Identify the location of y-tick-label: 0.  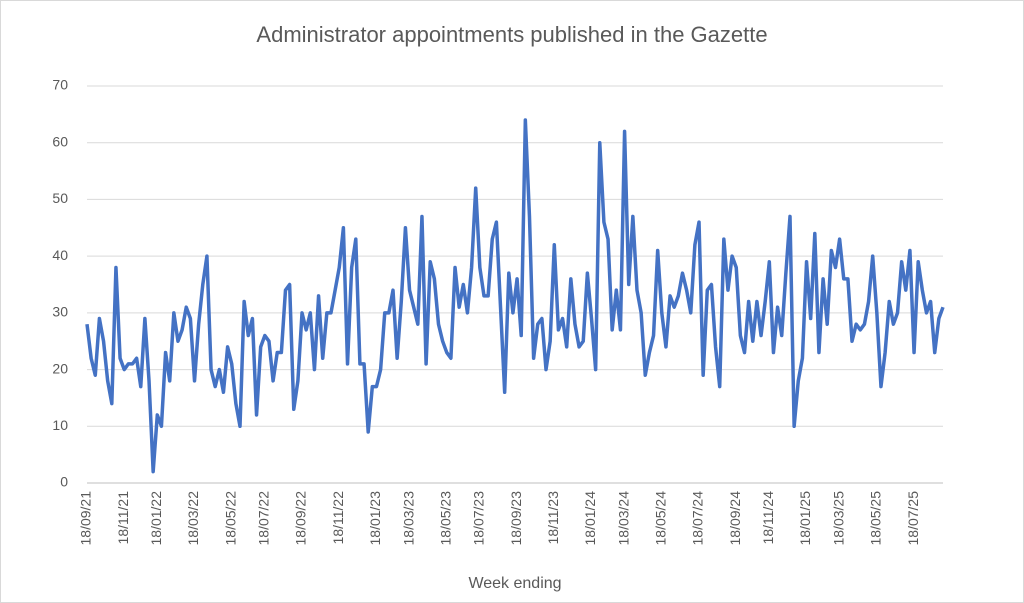
(64, 482).